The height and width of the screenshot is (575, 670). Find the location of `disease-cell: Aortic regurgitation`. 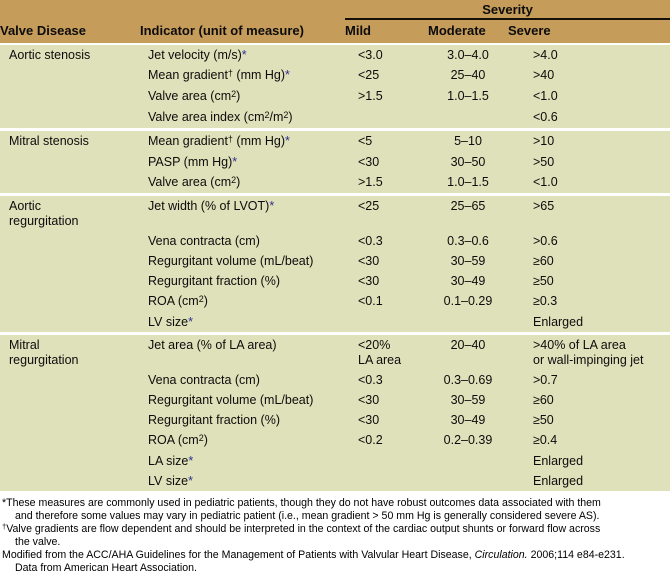

disease-cell: Aortic regurgitation is located at coordinates (70, 212).